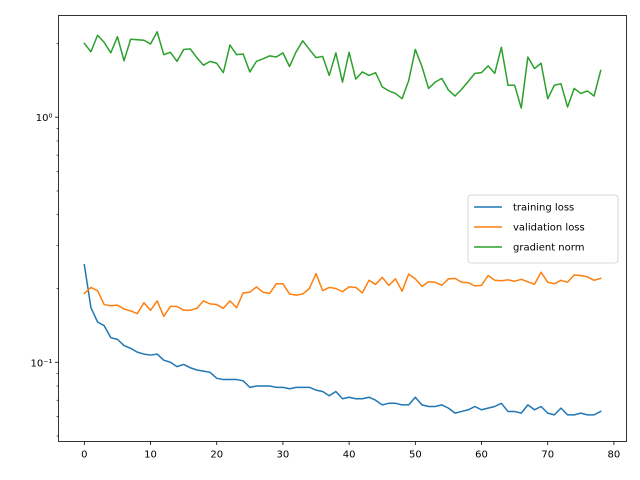 Image resolution: width=640 pixels, height=480 pixels. What do you see at coordinates (548, 248) in the screenshot?
I see `legend-label-gradient-norm: gradient norm` at bounding box center [548, 248].